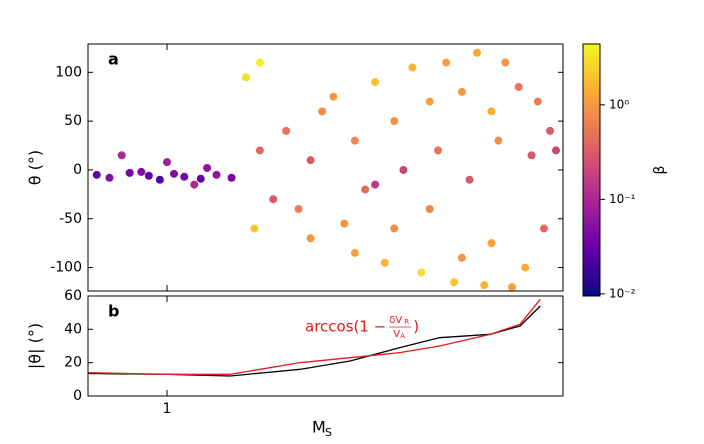 The image size is (704, 444). What do you see at coordinates (406, 322) in the screenshot?
I see `annotation-num-sub: R` at bounding box center [406, 322].